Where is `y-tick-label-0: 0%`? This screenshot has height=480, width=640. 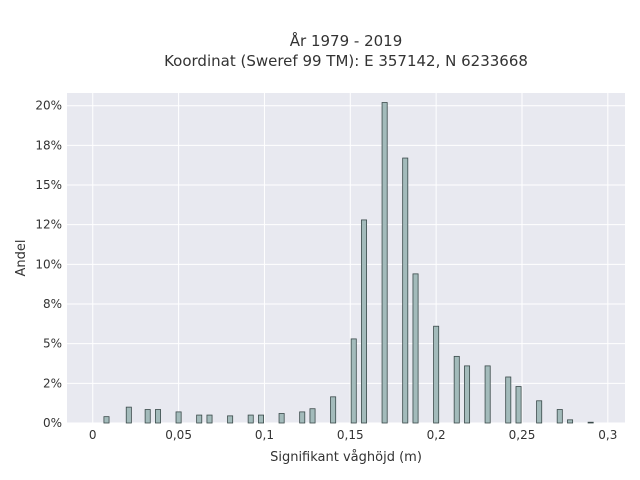
y-tick-label-0: 0% is located at coordinates (52, 423).